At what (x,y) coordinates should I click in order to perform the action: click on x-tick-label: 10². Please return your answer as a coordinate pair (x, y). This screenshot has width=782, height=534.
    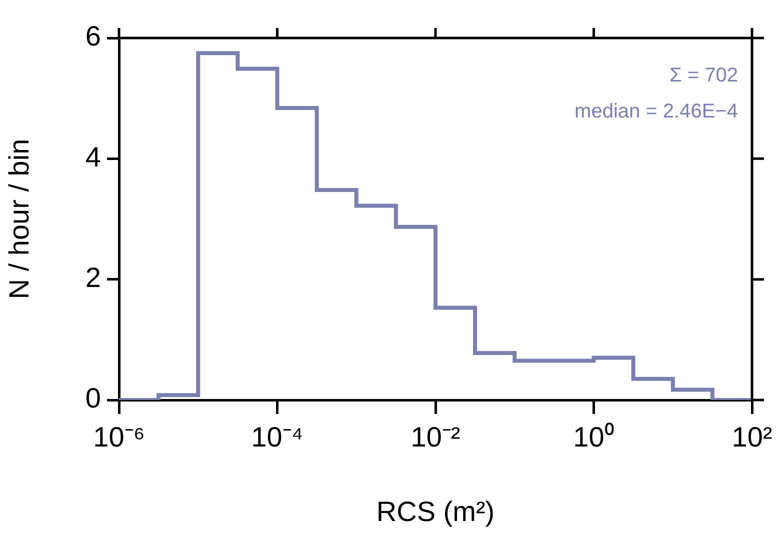
    Looking at the image, I should click on (752, 437).